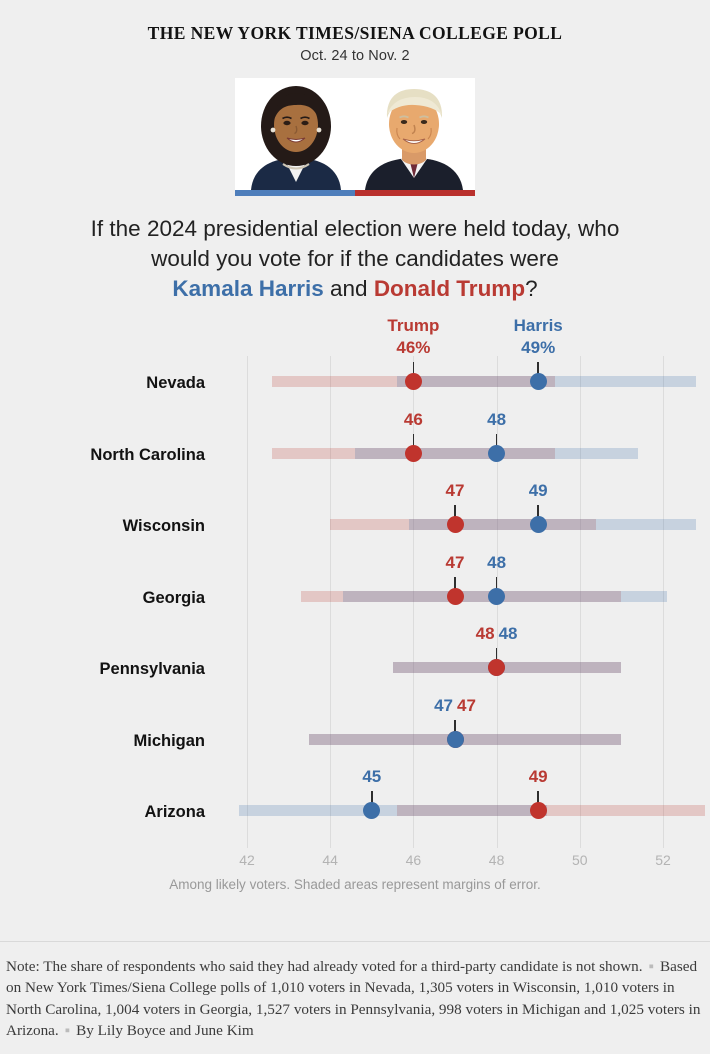  Describe the element at coordinates (413, 326) in the screenshot. I see `legend-trump-name: Trump` at that location.